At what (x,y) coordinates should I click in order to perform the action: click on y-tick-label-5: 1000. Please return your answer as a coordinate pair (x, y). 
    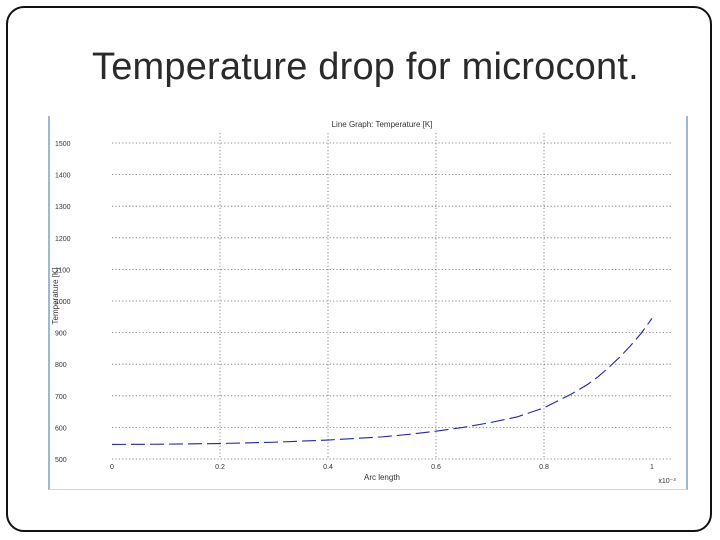
    Looking at the image, I should click on (63, 302).